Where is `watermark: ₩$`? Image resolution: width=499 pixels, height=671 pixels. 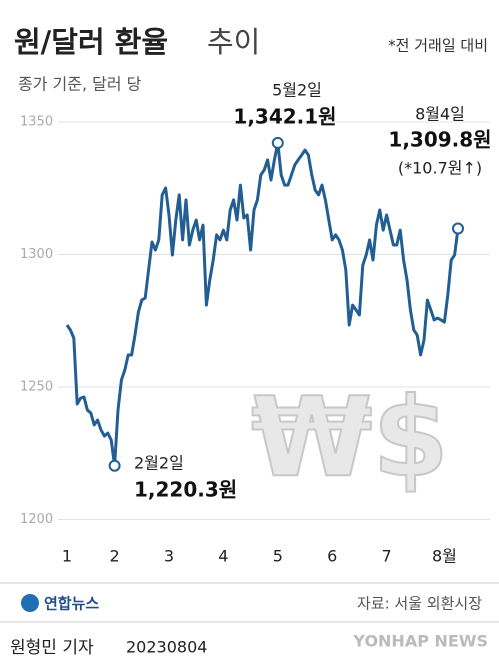 watermark: ₩$ is located at coordinates (350, 437).